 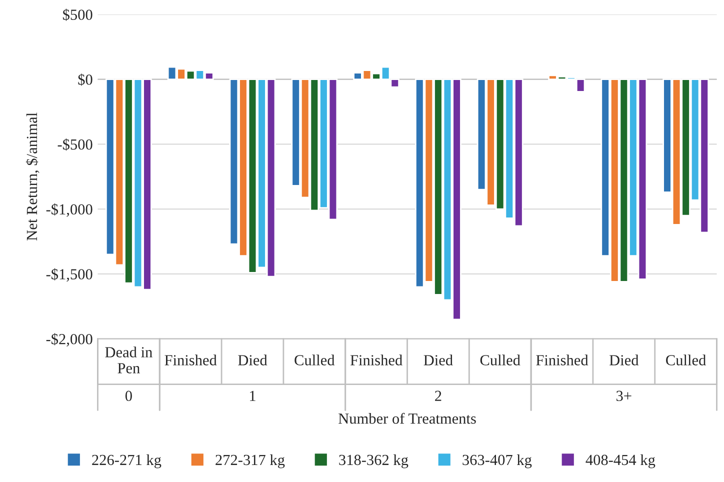 What do you see at coordinates (128, 396) in the screenshot?
I see `text: 0` at bounding box center [128, 396].